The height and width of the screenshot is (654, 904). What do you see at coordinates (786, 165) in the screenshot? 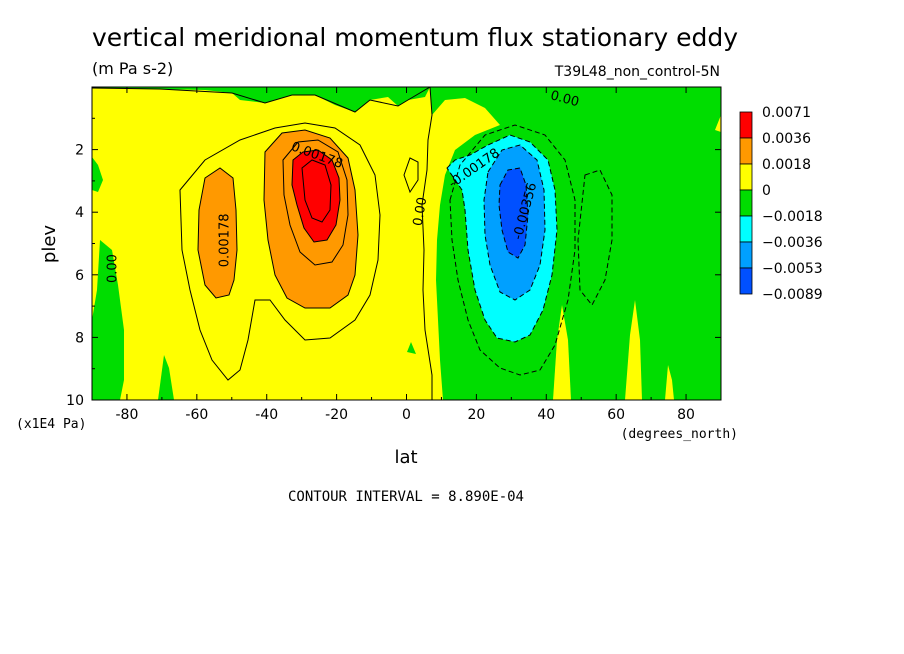
I see `legend-label: 0.0018` at bounding box center [786, 165].